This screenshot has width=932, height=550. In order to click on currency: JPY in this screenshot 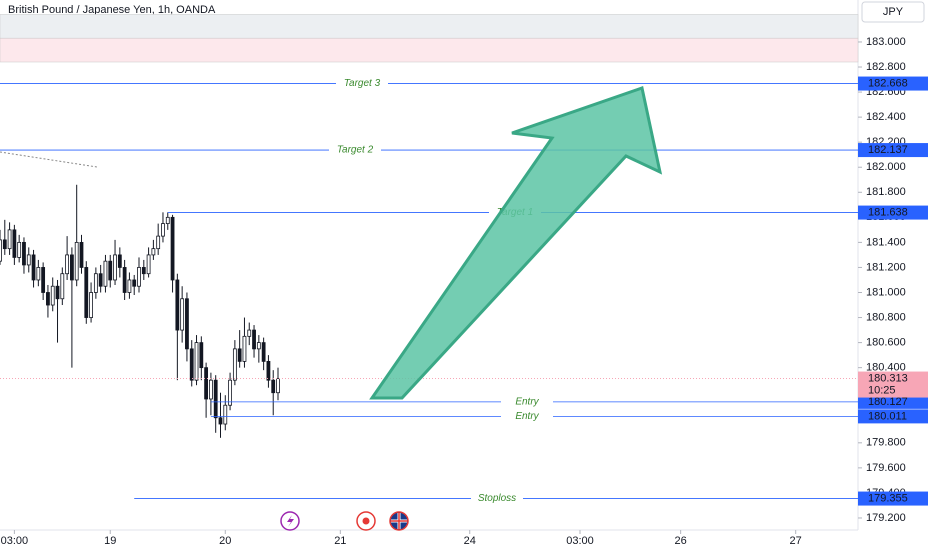, I will do `click(893, 12)`.